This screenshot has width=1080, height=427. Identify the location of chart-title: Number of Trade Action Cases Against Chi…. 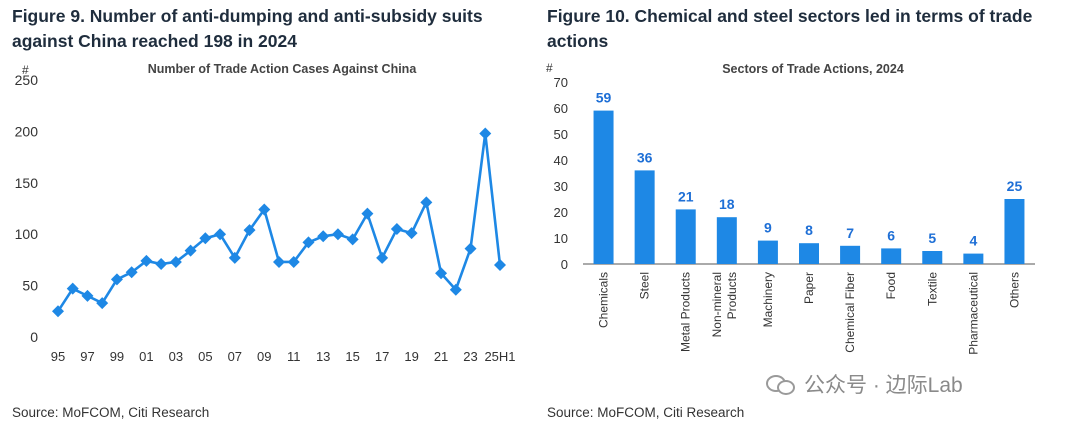
(283, 69).